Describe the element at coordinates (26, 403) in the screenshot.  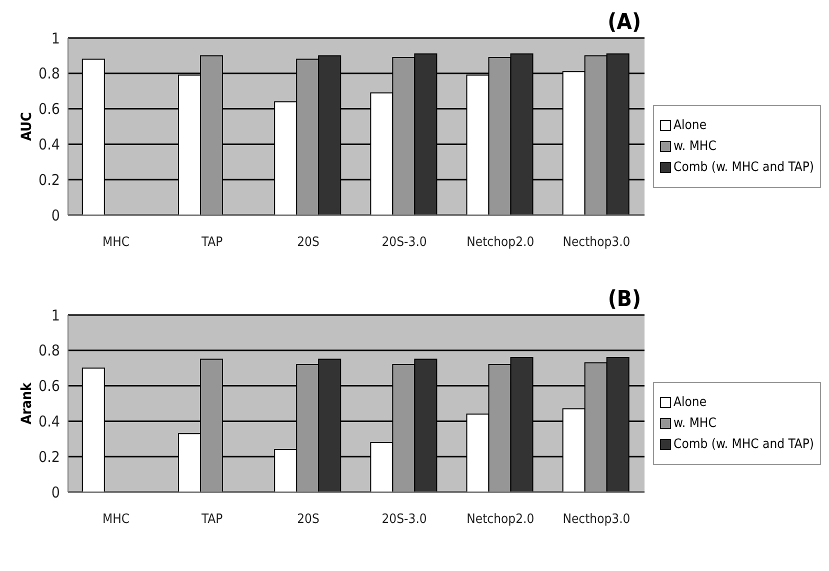
I see `y-axis-title: Arank` at that location.